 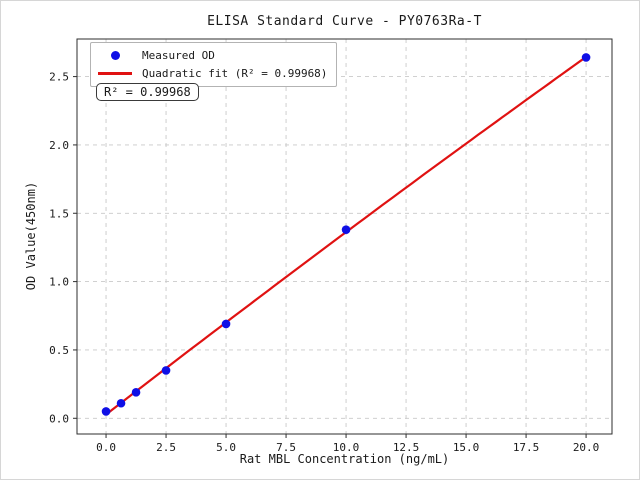 I want to click on scatter-marker-icon, so click(x=115, y=55).